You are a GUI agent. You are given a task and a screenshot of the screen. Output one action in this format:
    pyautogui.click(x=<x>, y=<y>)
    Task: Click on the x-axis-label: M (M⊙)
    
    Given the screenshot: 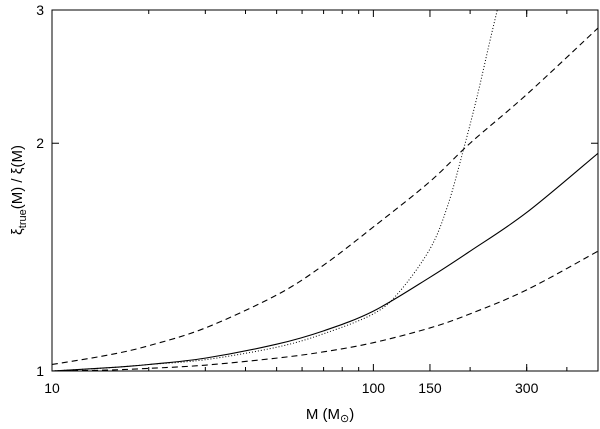 What is the action you would take?
    pyautogui.click(x=330, y=415)
    